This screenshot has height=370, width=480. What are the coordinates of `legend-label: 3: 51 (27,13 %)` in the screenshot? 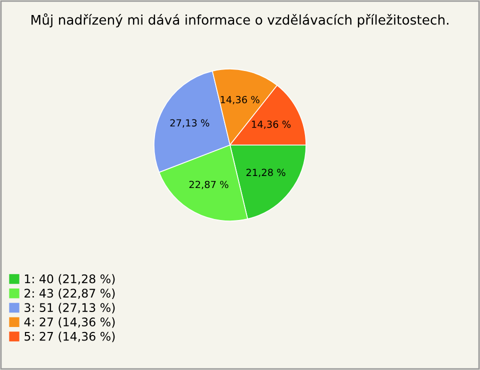 It's located at (69, 308).